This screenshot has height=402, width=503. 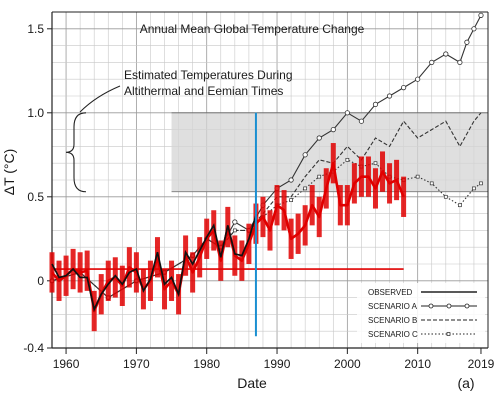 I want to click on x-tick-label: 1980, so click(x=206, y=364).